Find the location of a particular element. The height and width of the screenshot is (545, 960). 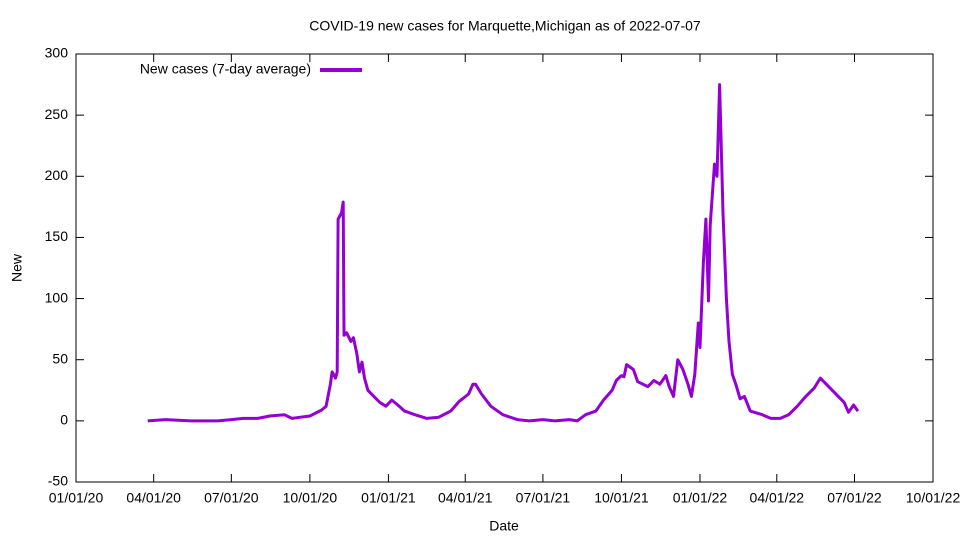

x-tick-label: 10/01/21 is located at coordinates (621, 498).